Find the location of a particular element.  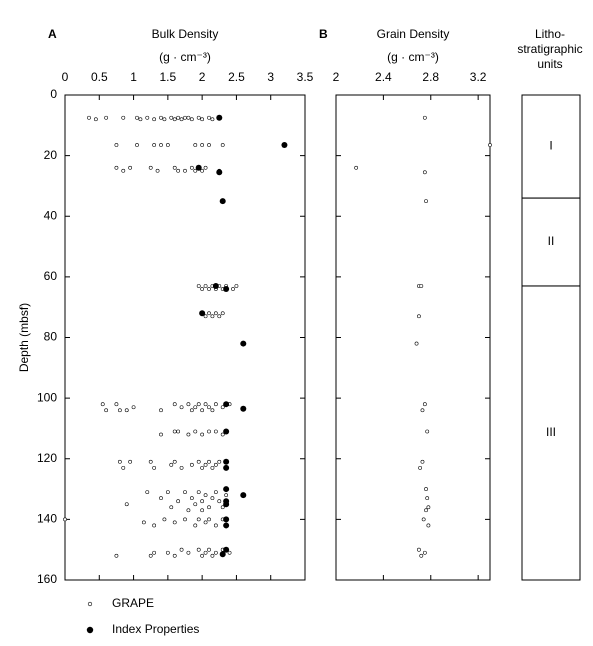

panel-label: A is located at coordinates (52, 34).